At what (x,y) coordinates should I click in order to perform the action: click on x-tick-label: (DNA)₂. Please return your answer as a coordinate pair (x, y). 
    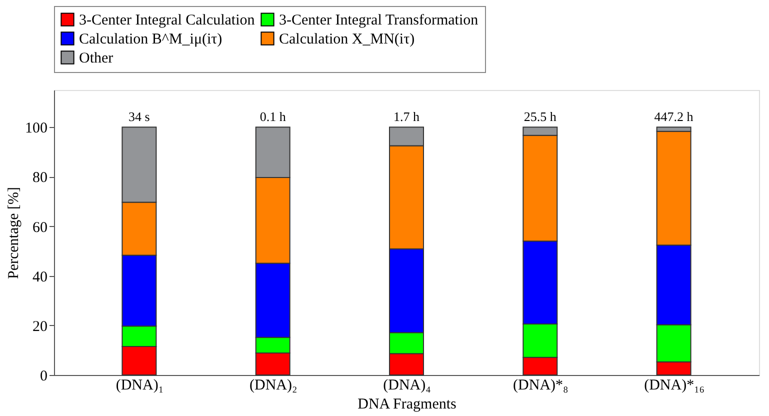
    Looking at the image, I should click on (273, 386).